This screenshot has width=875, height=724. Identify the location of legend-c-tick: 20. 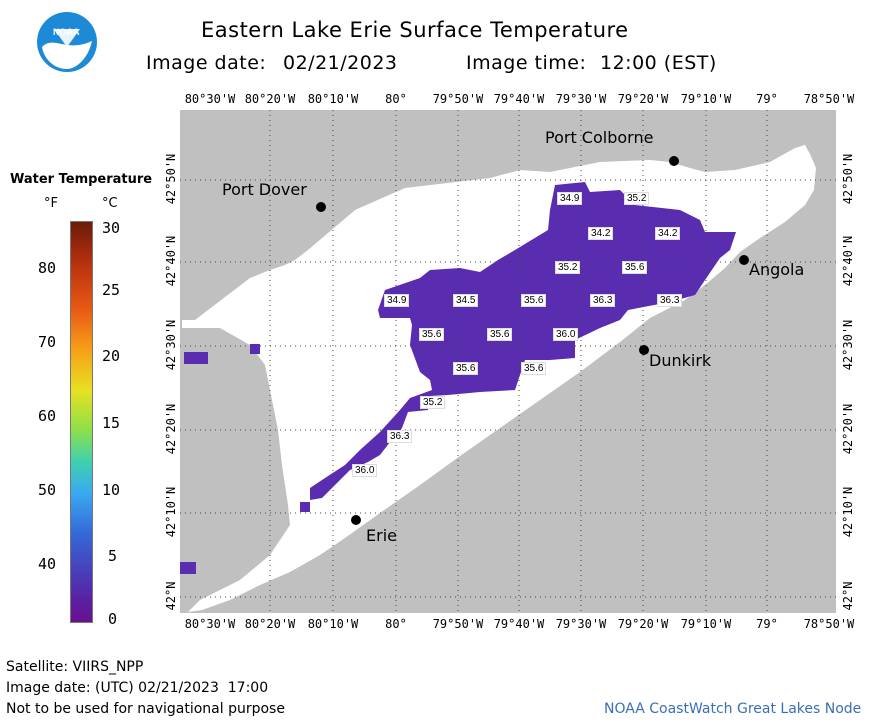
(111, 356).